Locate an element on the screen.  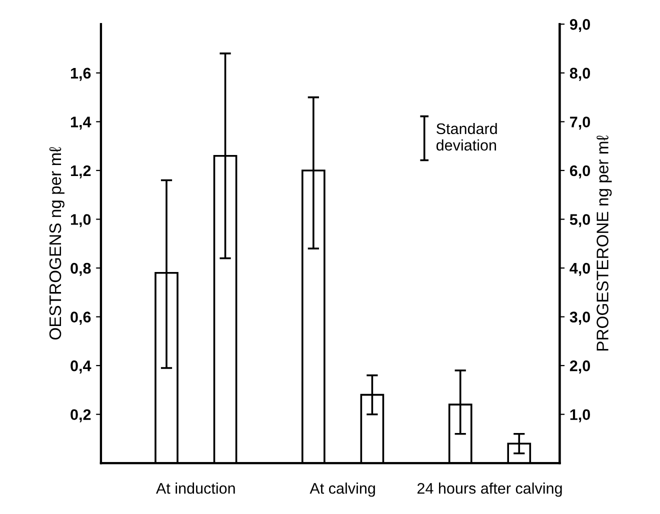
x-tick-label: At induction is located at coordinates (195, 488).